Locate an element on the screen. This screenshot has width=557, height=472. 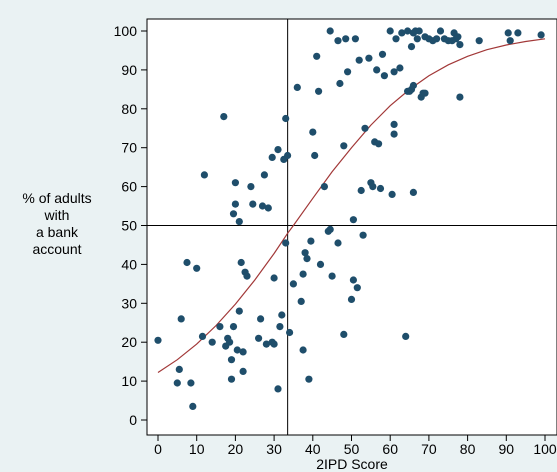
y-tick-label: 40 is located at coordinates (129, 264).